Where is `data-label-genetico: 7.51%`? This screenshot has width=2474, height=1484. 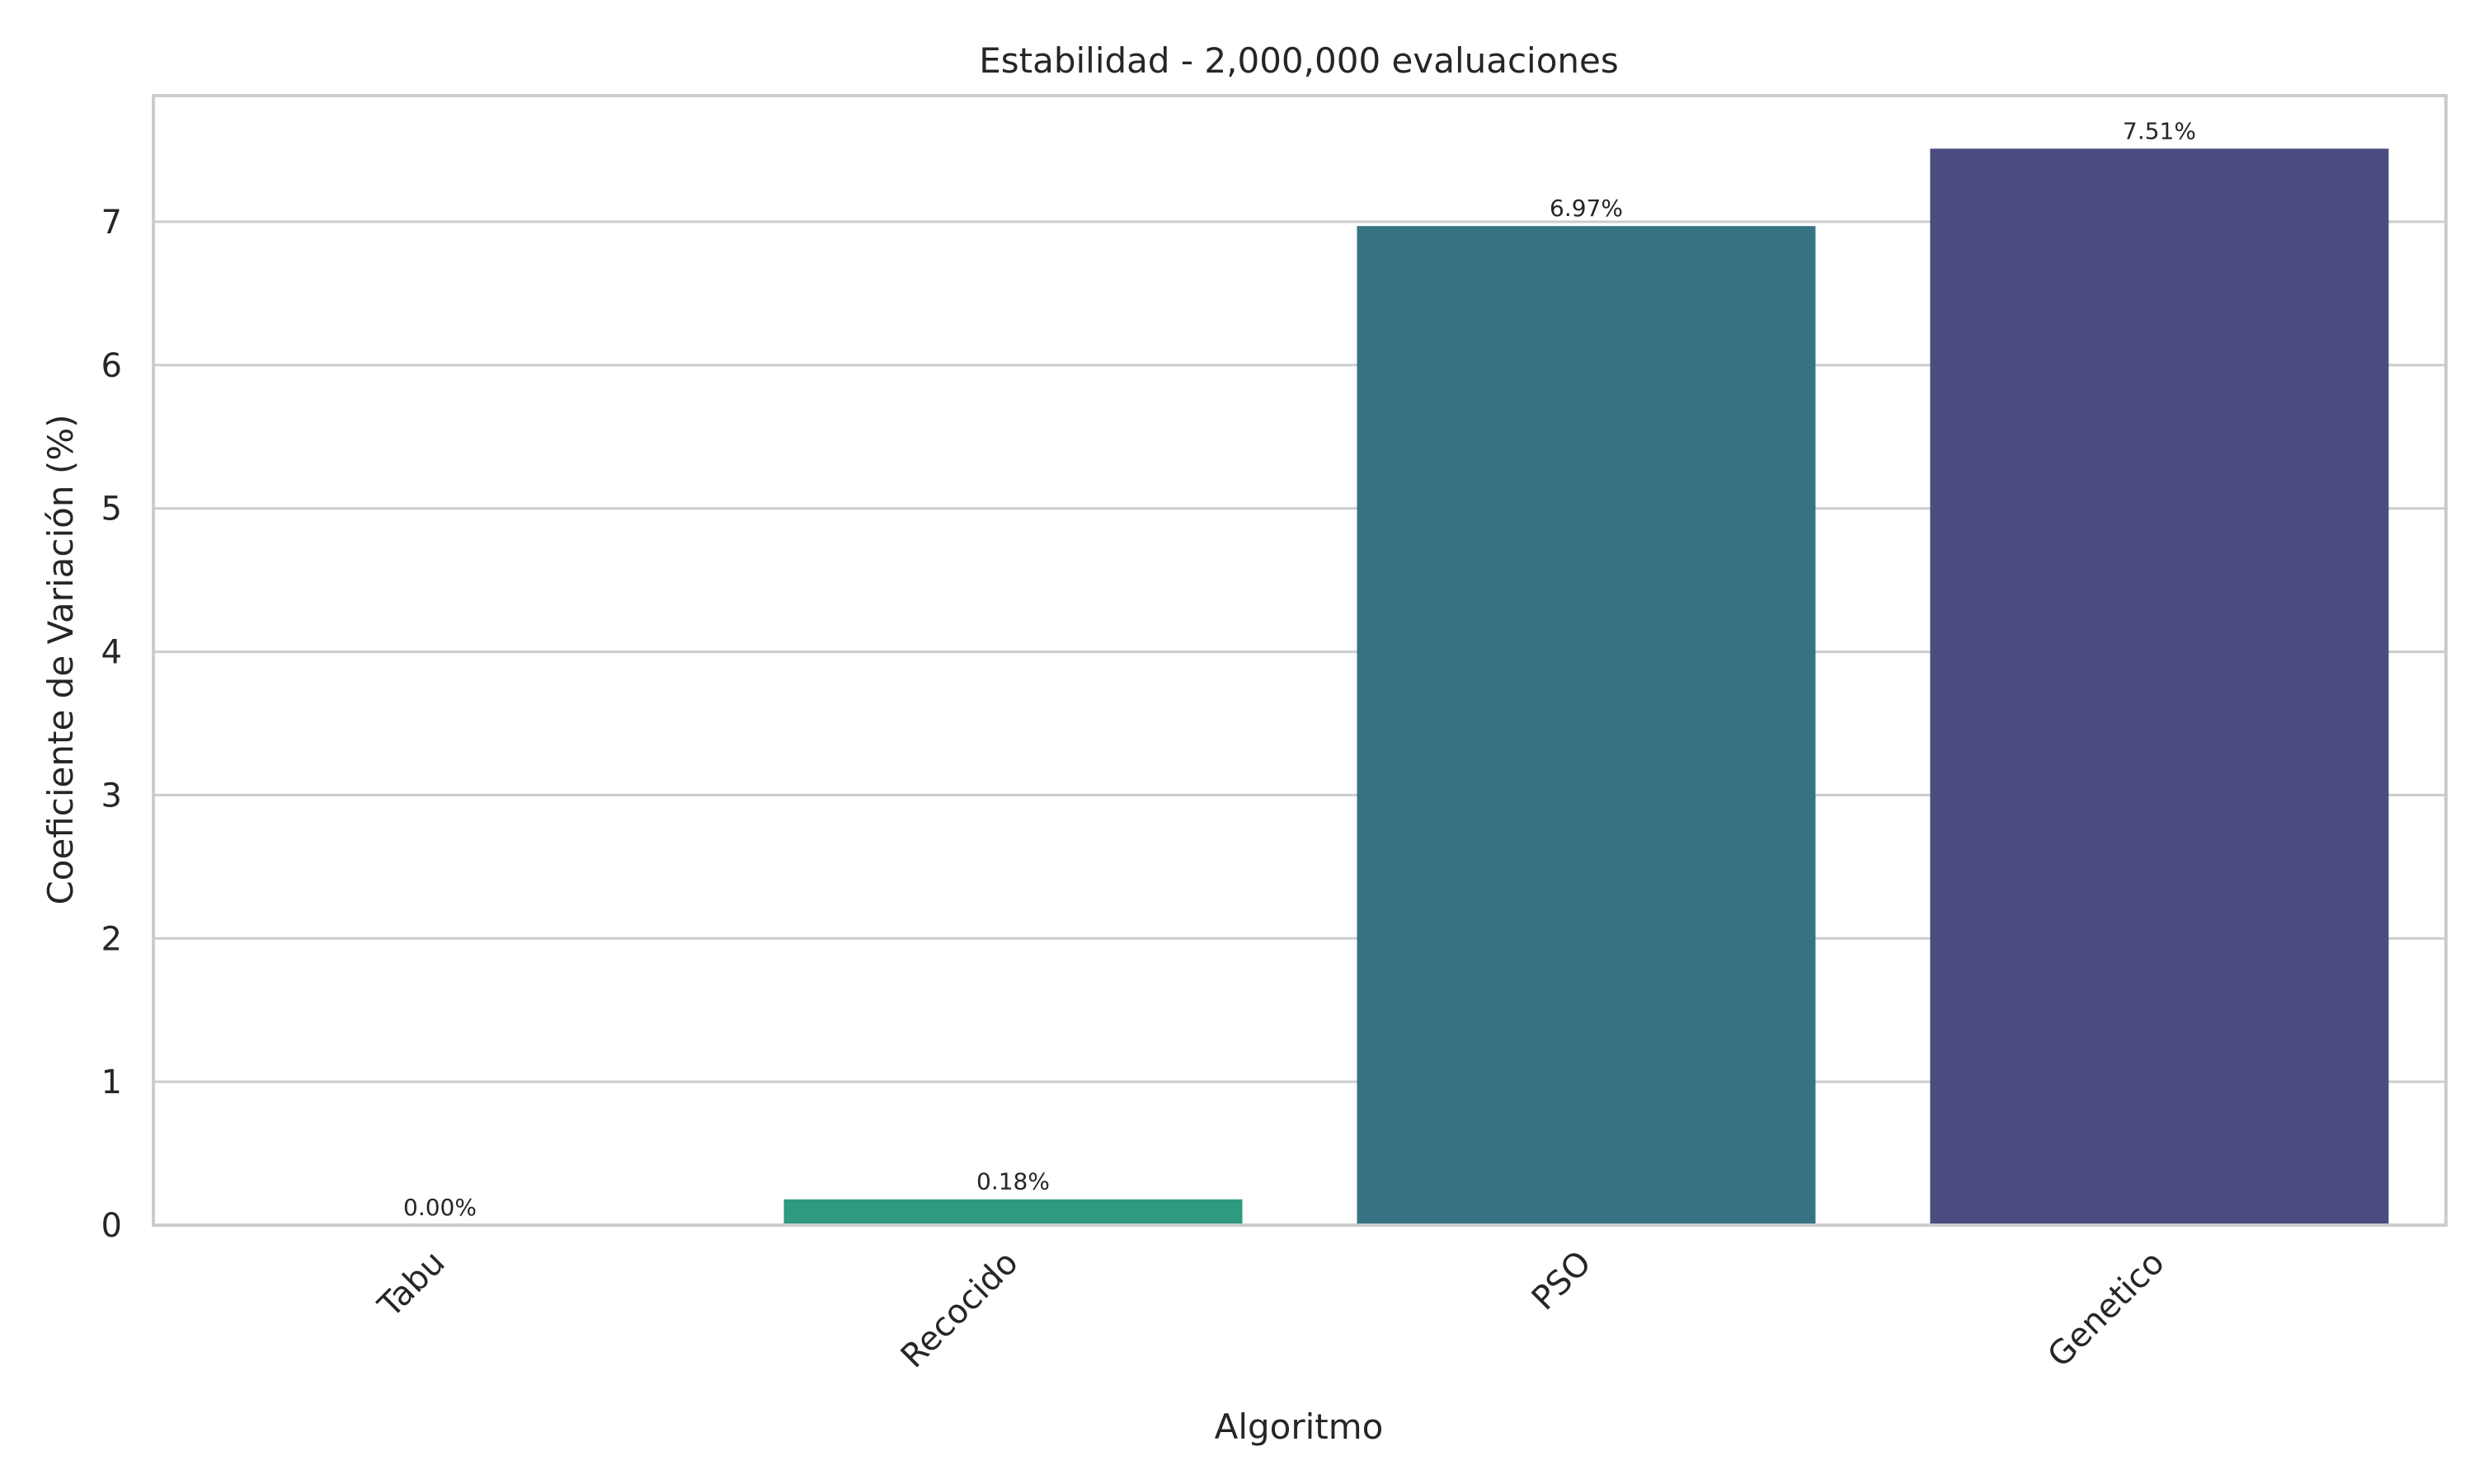
data-label-genetico: 7.51% is located at coordinates (2159, 130).